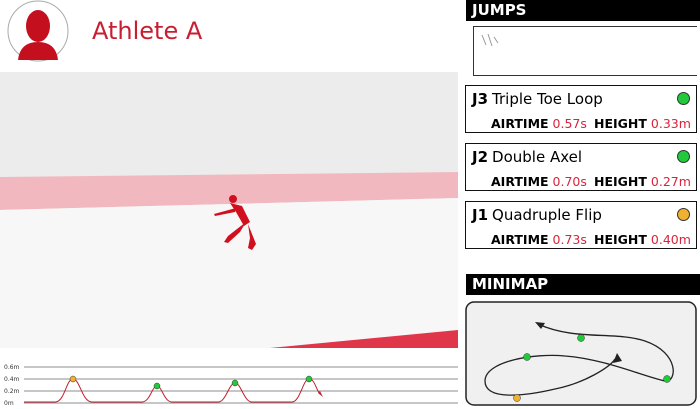  I want to click on curve-arrow, so click(320, 394).